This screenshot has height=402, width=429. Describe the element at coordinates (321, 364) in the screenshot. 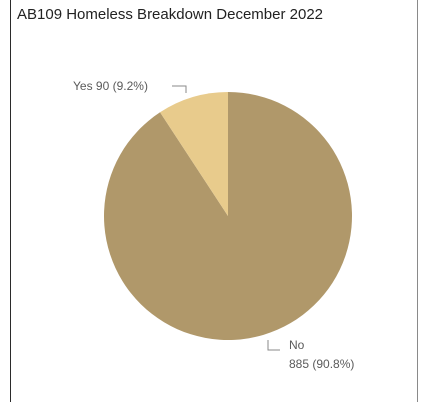

I see `no-label-value: 885 (90.8%)` at that location.